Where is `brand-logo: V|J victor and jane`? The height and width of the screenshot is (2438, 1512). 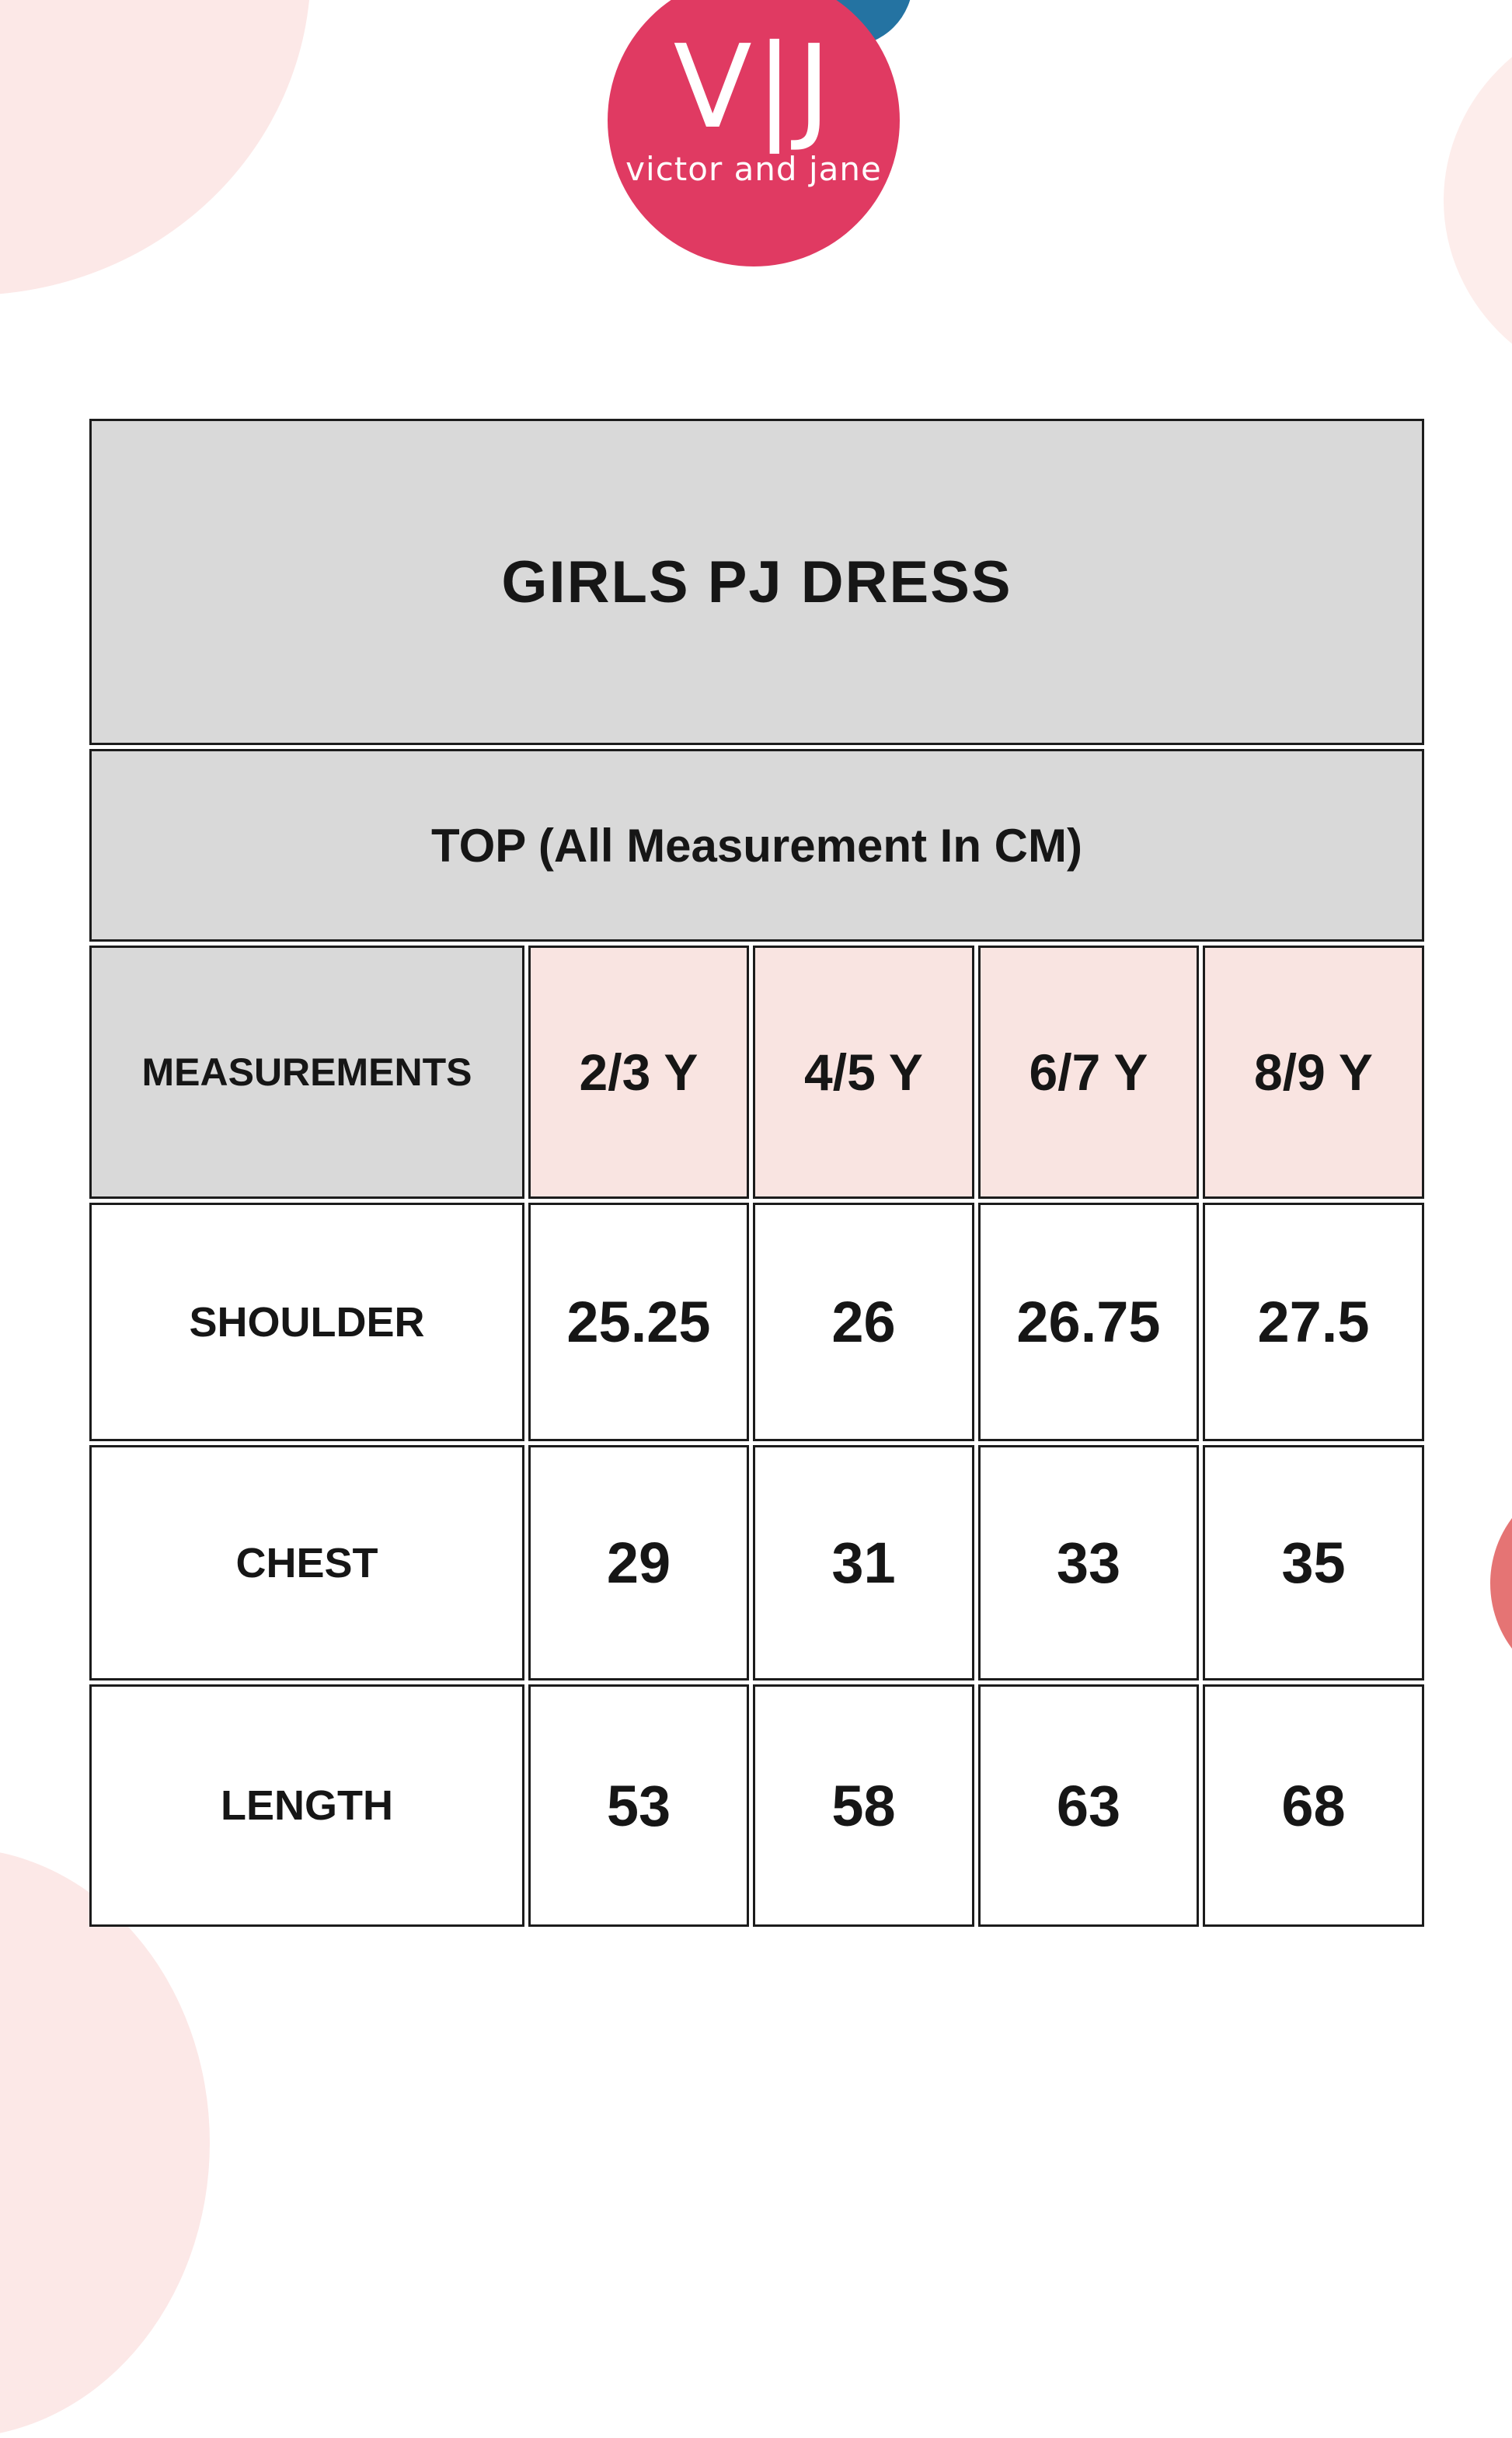
brand-logo: V|J victor and jane is located at coordinates (754, 133).